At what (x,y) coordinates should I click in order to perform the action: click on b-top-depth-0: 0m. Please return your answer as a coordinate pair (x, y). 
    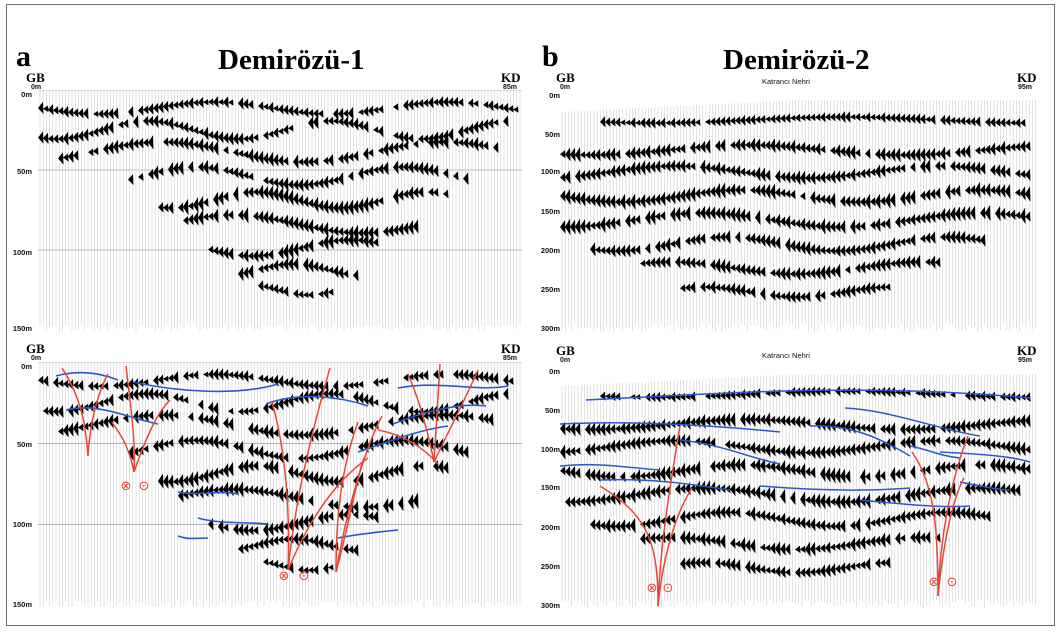
    Looking at the image, I should click on (554, 95).